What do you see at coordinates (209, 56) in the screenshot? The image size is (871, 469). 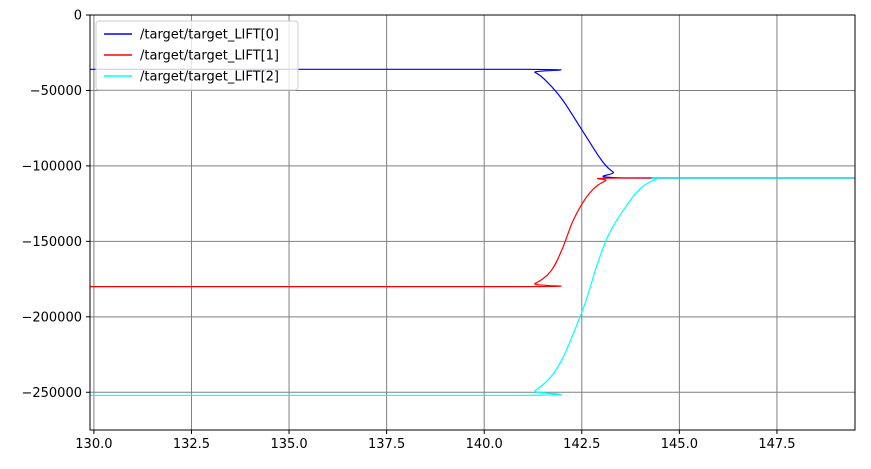 I see `legend-label: /target/target_LIFT[1]` at bounding box center [209, 56].